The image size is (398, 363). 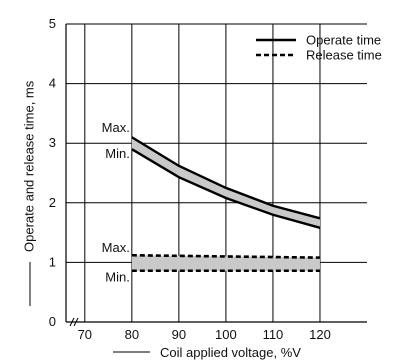 I want to click on legend-label: Release time, so click(x=344, y=55).